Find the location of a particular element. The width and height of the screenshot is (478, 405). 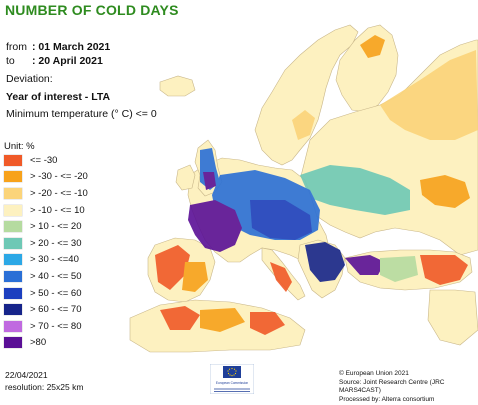

year-of-interest: Year of interest - LTA is located at coordinates (58, 97).